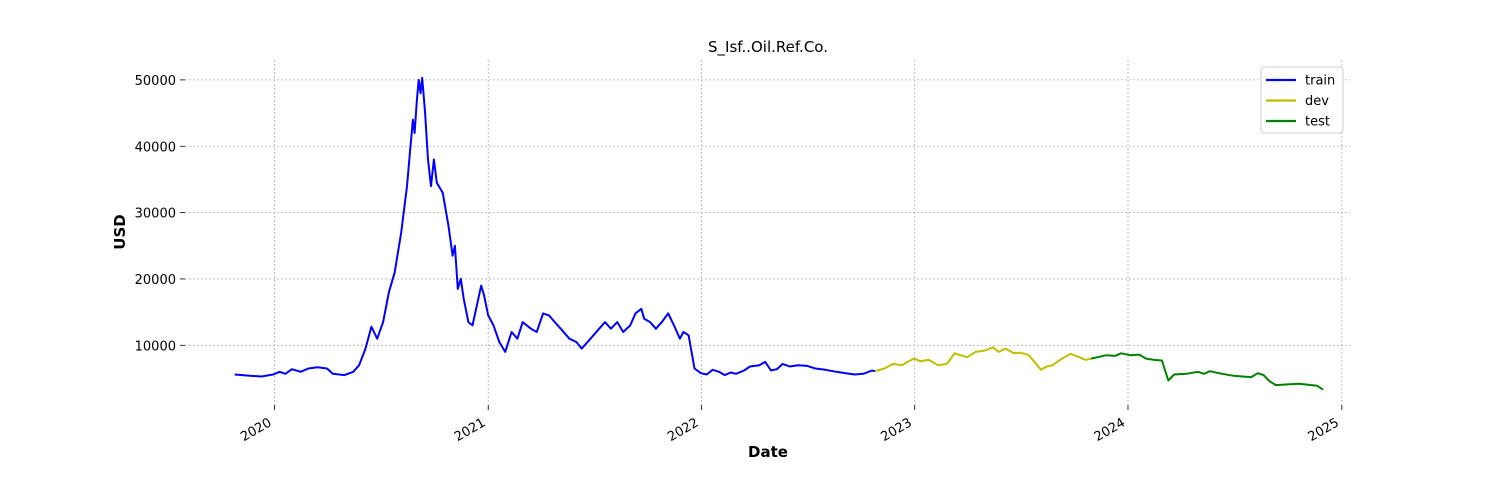 The image size is (1500, 500). Describe the element at coordinates (1324, 430) in the screenshot. I see `x-tick-label: 2025` at that location.